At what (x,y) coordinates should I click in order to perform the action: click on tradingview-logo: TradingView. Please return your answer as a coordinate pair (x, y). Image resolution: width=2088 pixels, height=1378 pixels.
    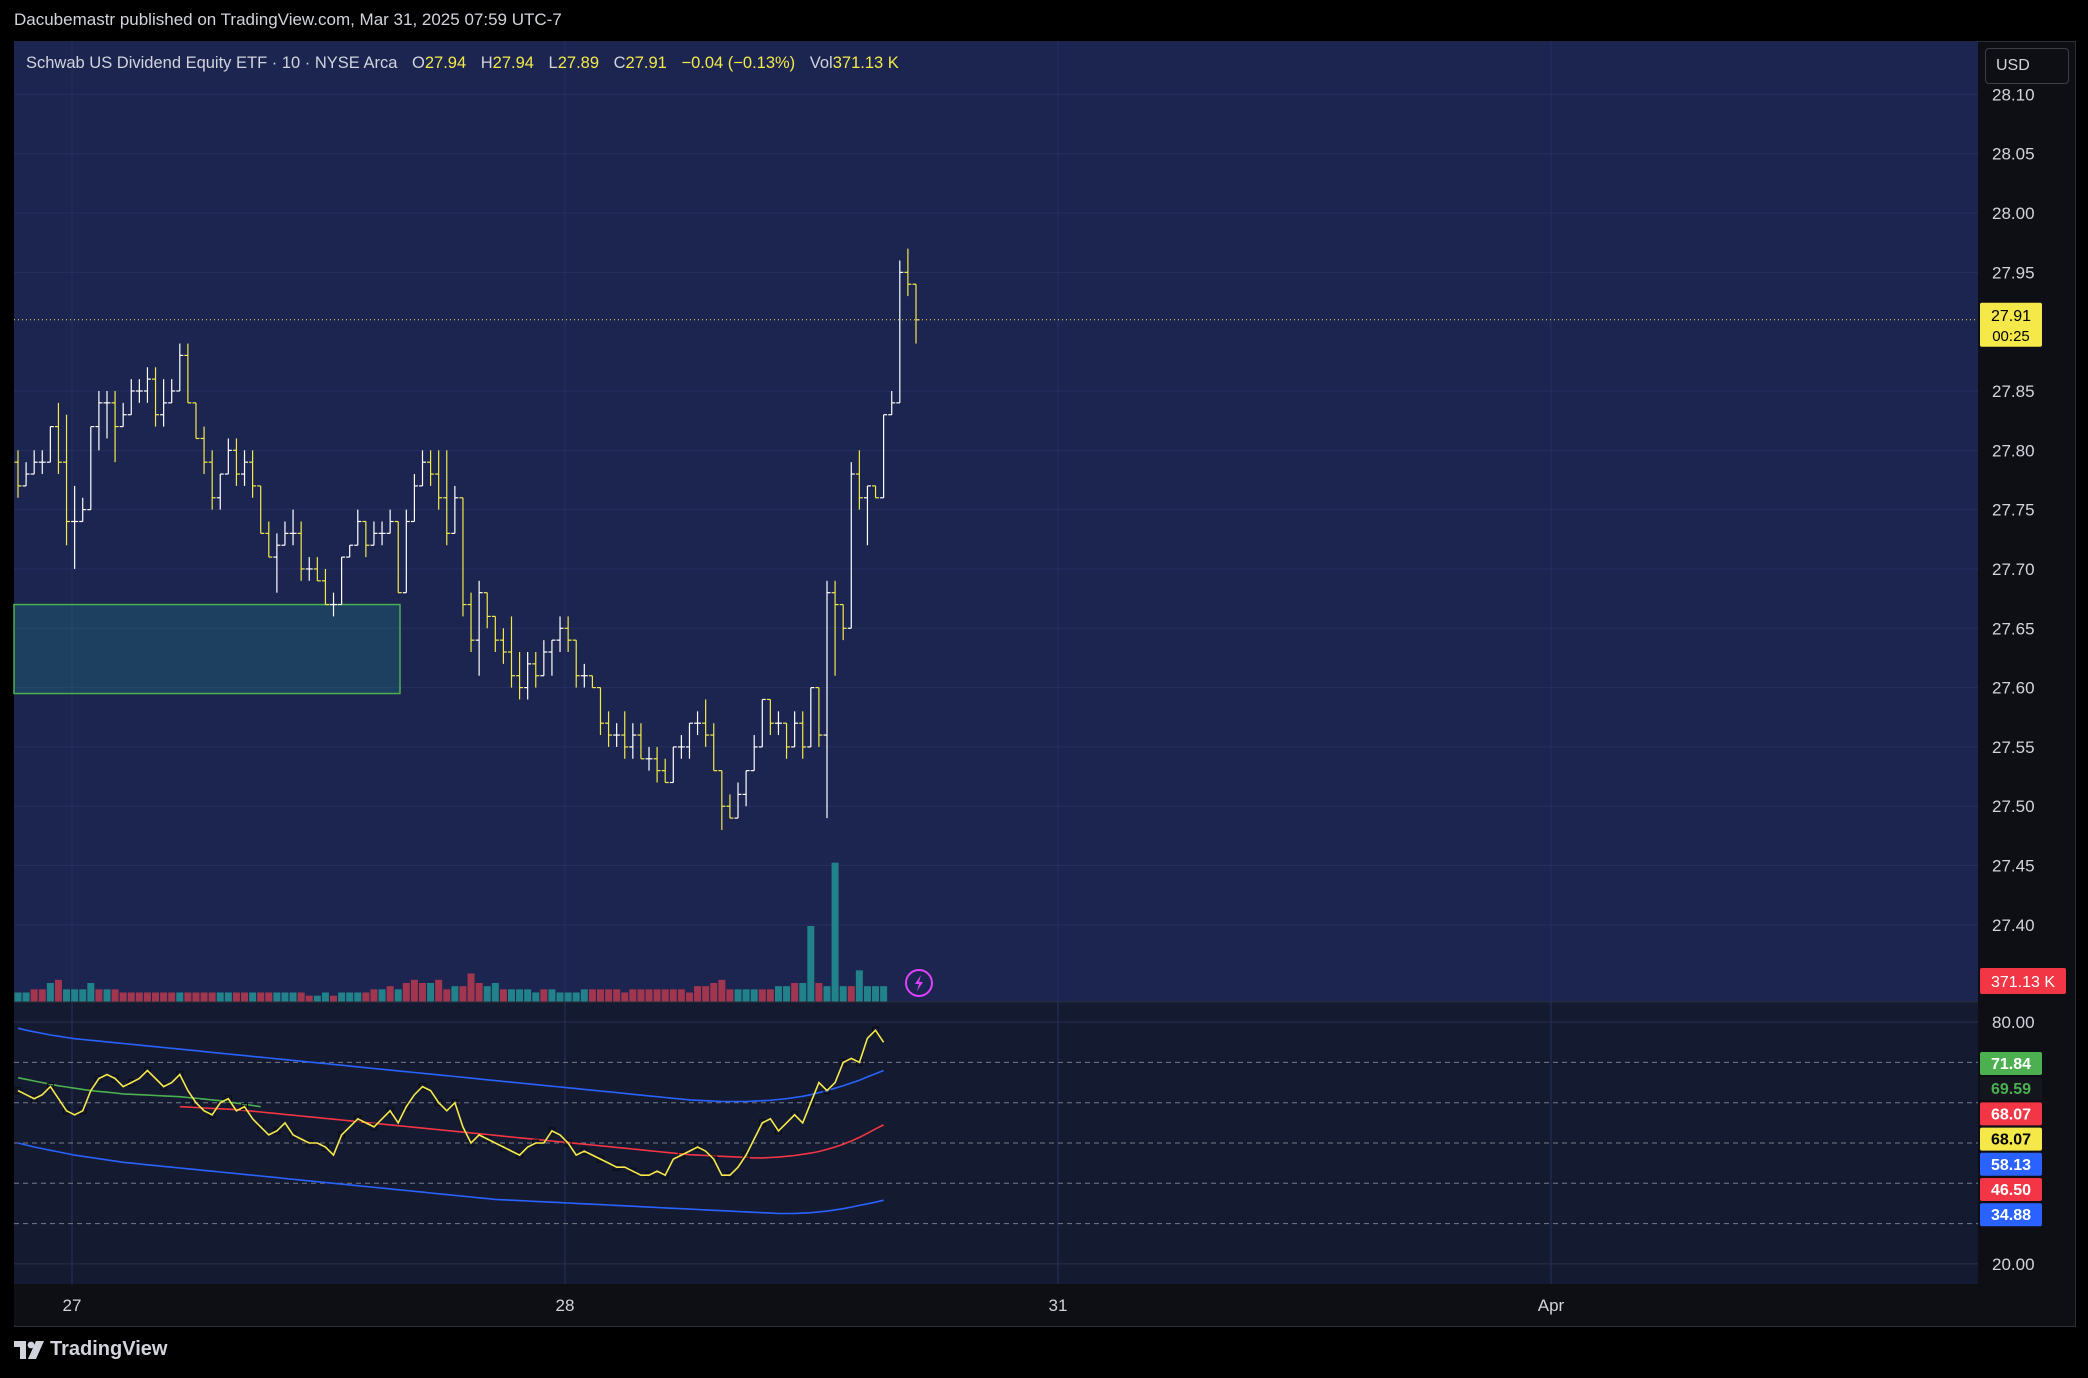
    Looking at the image, I should click on (90, 1349).